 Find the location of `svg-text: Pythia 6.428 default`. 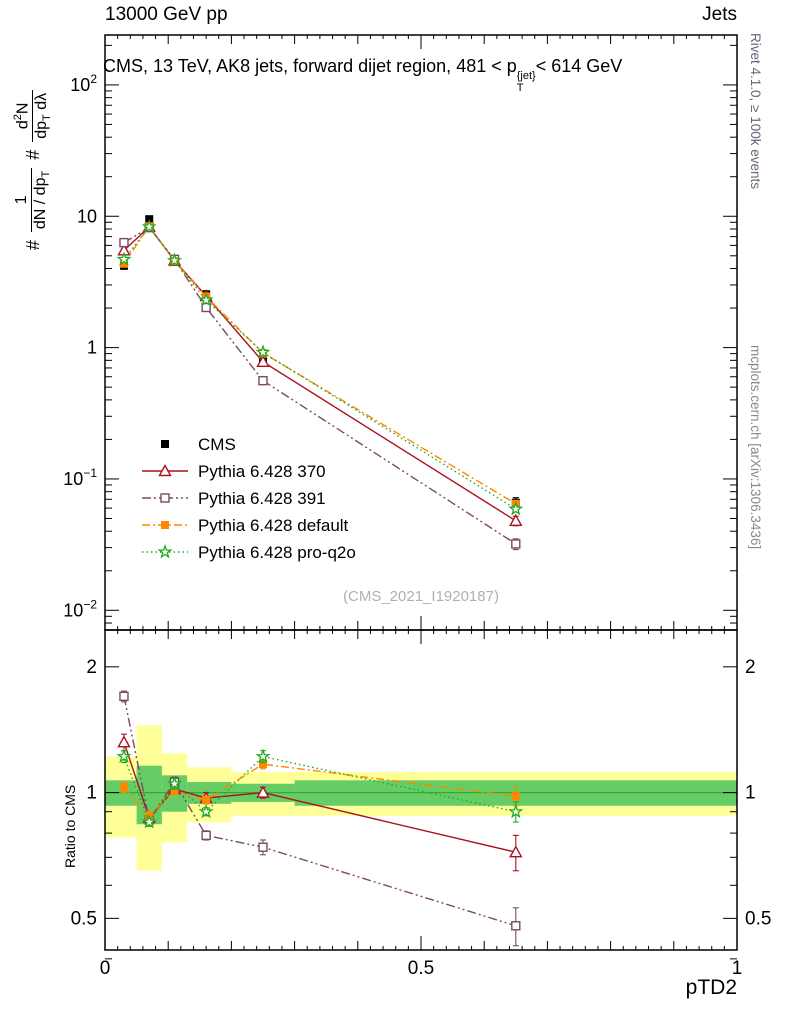

svg-text: Pythia 6.428 default is located at coordinates (273, 525).